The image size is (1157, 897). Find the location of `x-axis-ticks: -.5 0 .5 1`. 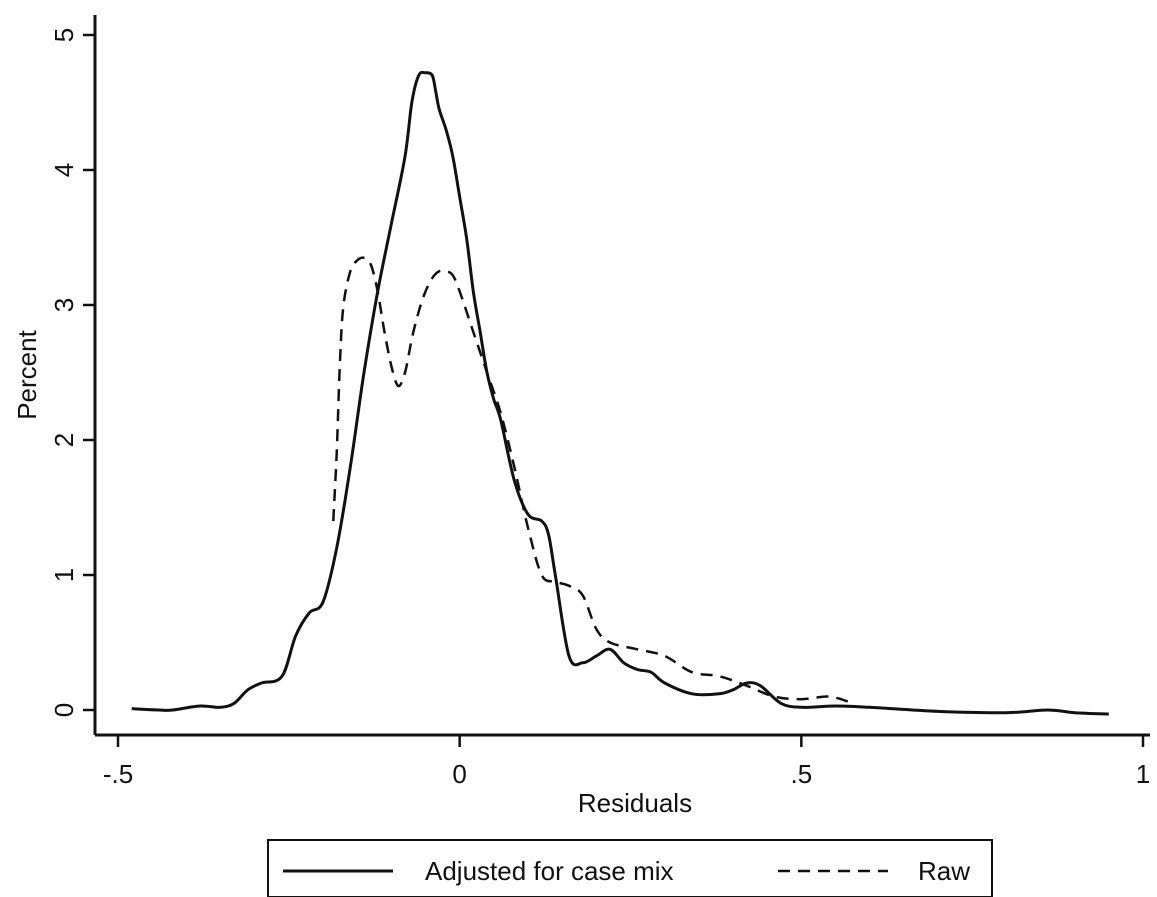

x-axis-ticks: -.5 0 .5 1 is located at coordinates (626, 762).